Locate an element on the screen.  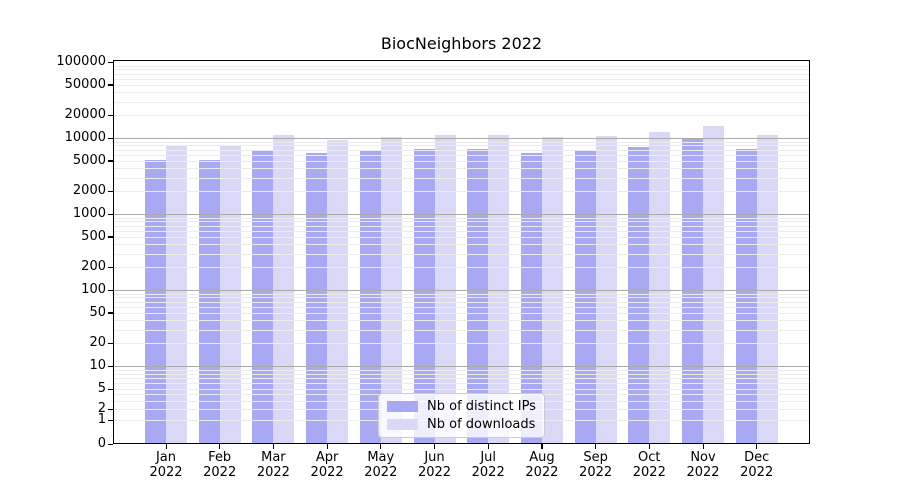
y-tick-label: 50000 is located at coordinates (85, 84).